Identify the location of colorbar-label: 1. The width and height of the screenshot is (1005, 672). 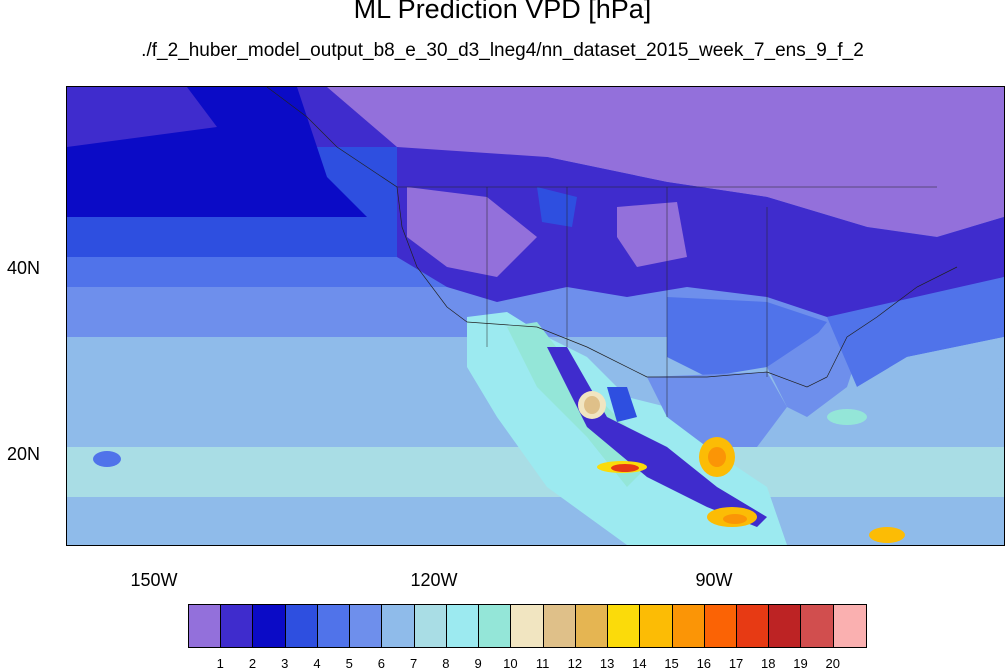
(220, 663).